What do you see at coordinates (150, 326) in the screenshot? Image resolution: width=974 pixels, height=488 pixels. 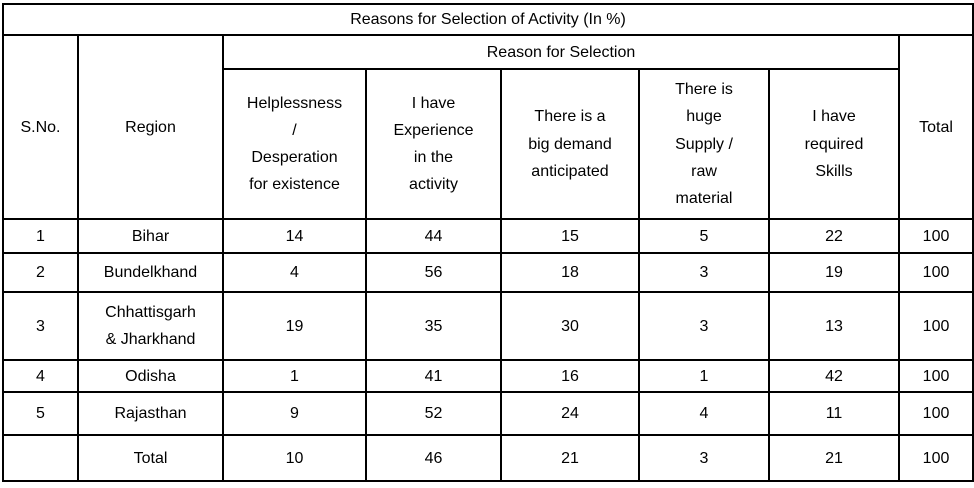 I see `cell-region: Chhattisgarh & Jharkhand` at bounding box center [150, 326].